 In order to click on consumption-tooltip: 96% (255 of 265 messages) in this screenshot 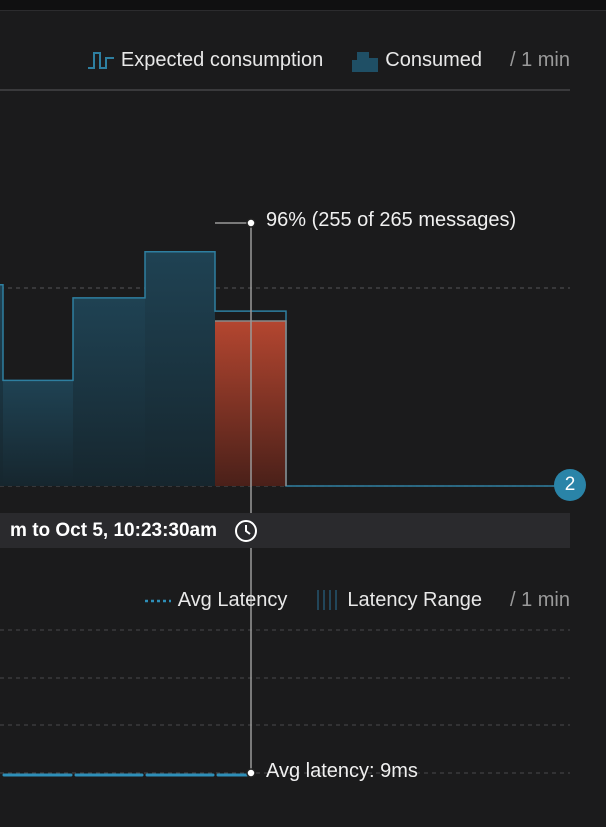, I will do `click(391, 220)`.